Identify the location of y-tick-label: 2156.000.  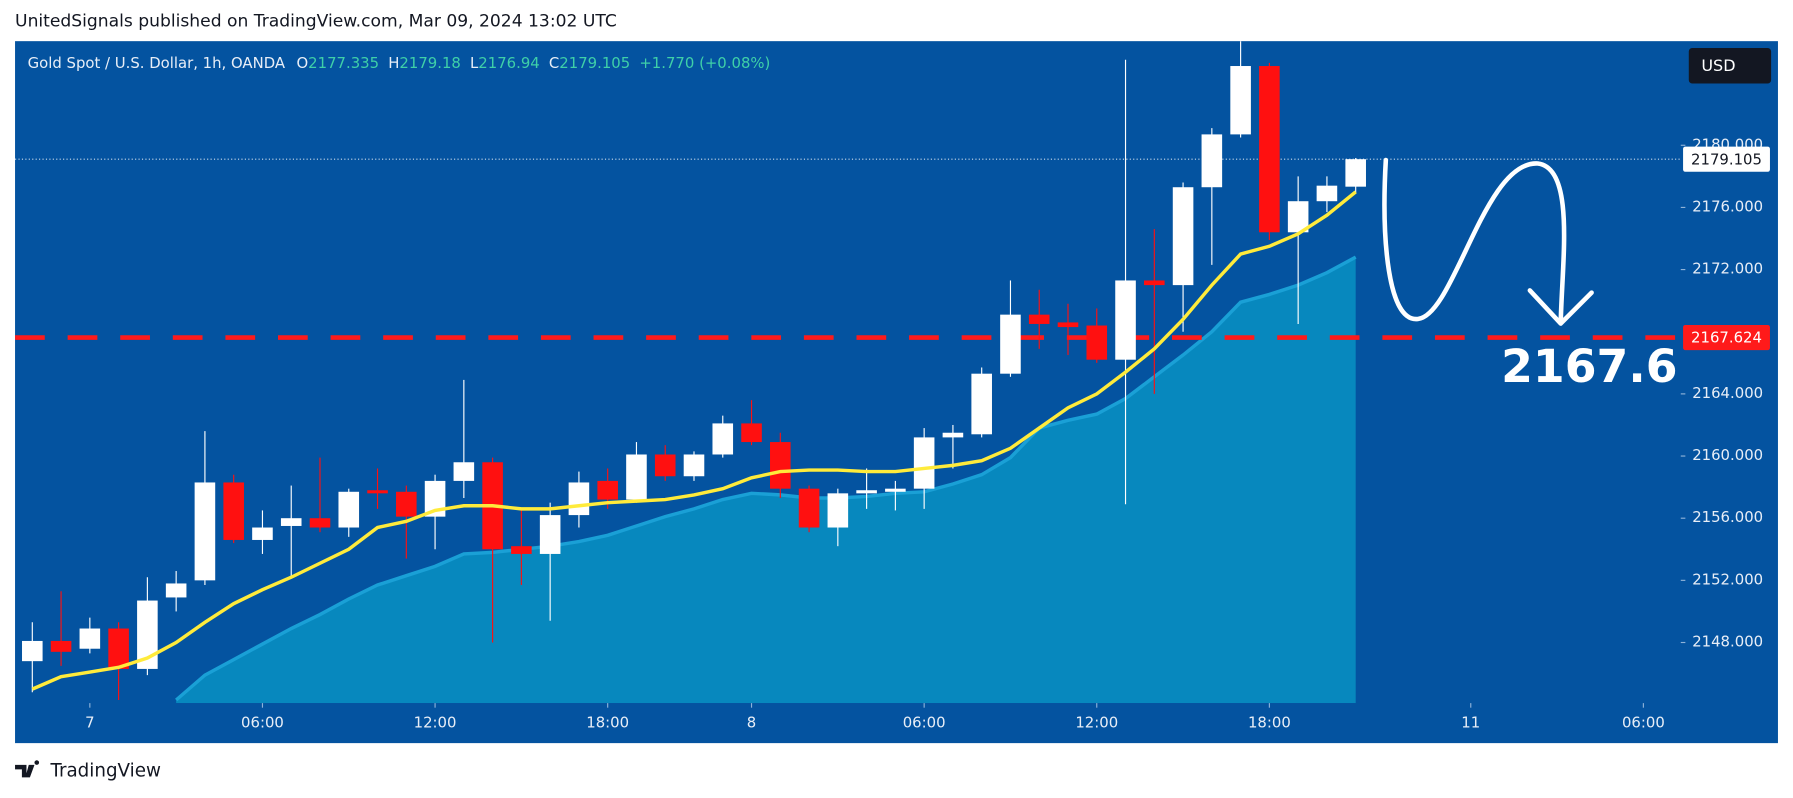
(1727, 517).